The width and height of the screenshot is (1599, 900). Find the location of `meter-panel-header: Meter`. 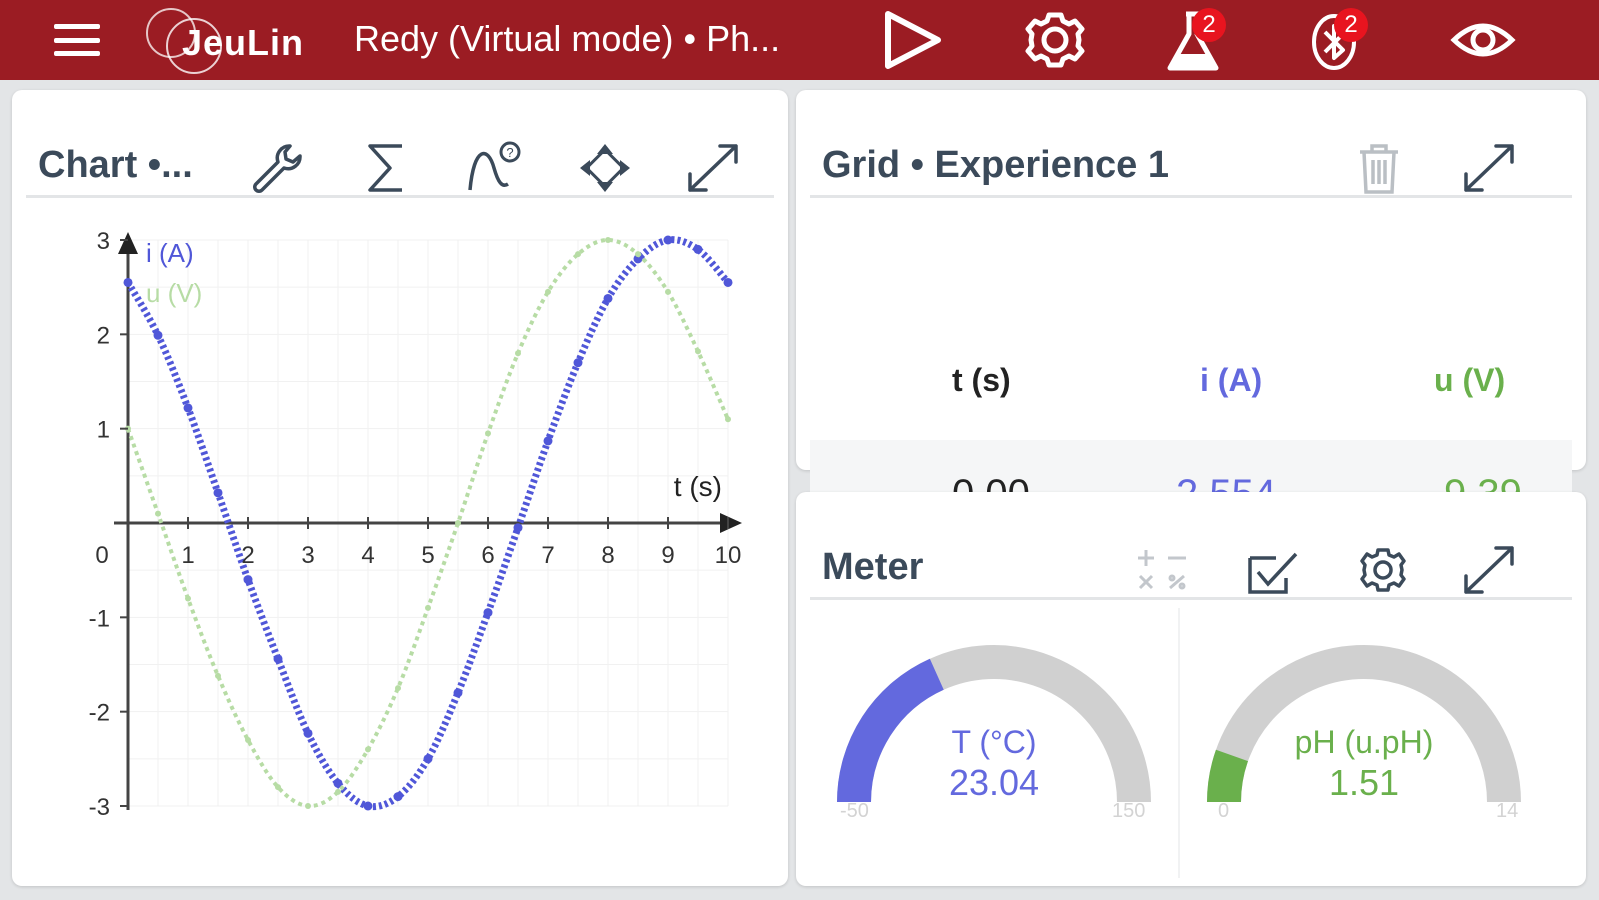

meter-panel-header: Meter is located at coordinates (1191, 555).